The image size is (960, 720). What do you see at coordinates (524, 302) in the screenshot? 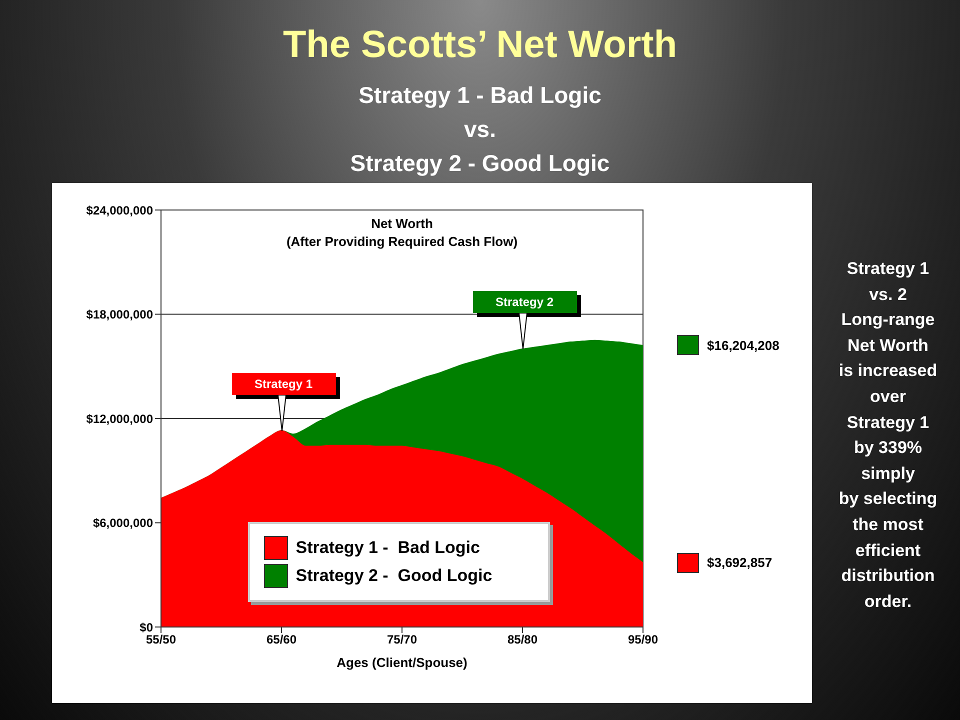
I see `annotation: Strategy 2` at bounding box center [524, 302].